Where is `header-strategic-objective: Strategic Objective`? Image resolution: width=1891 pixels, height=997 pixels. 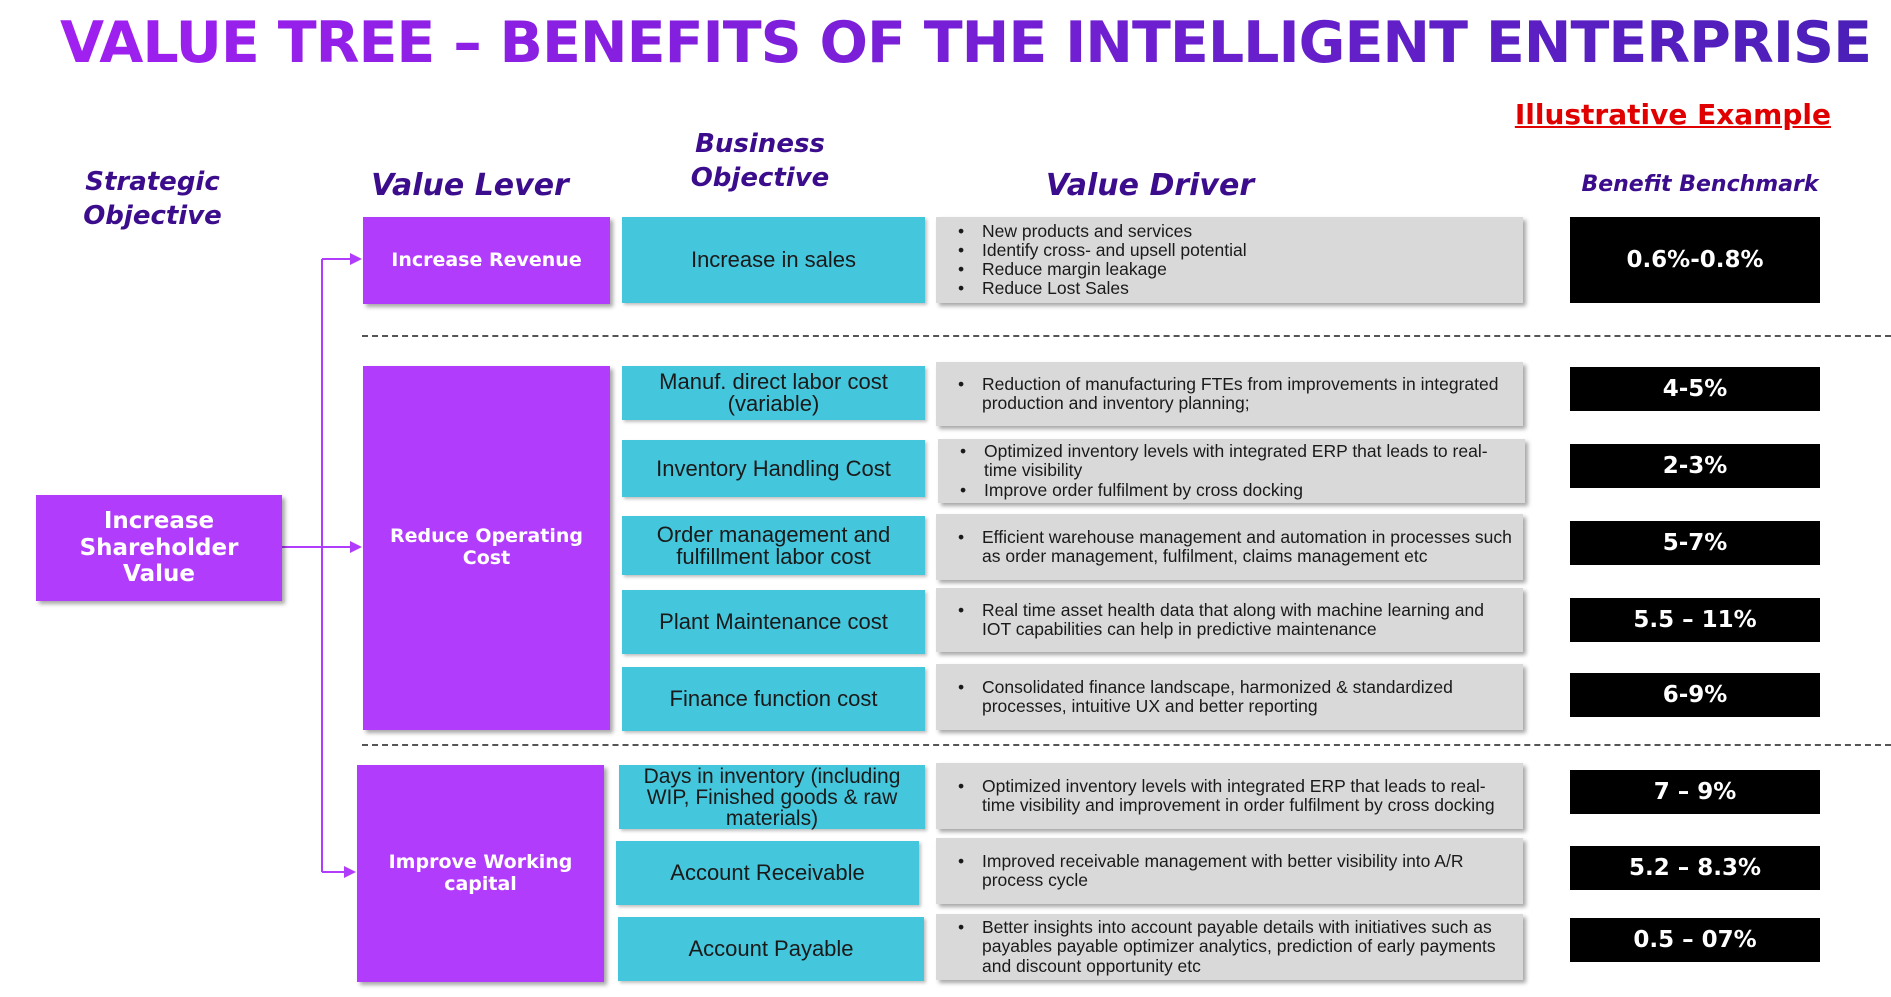
header-strategic-objective: Strategic Objective is located at coordinates (152, 199).